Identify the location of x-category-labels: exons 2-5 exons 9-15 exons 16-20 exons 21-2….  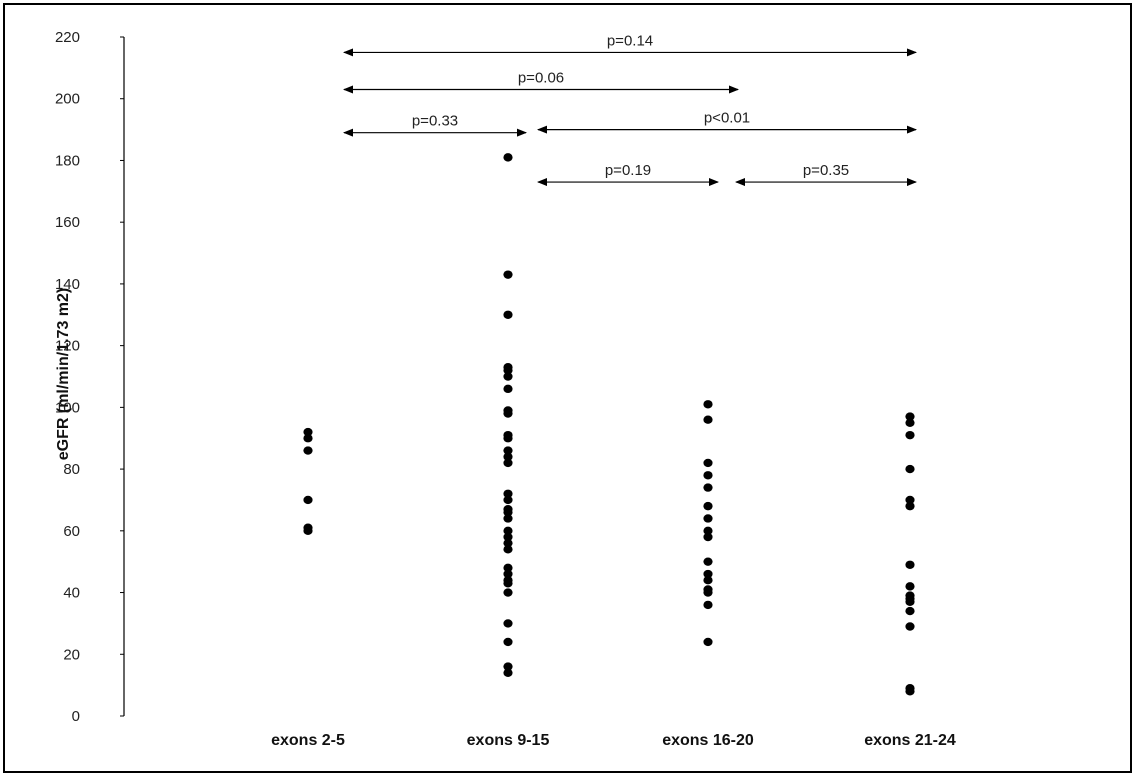
(613, 740).